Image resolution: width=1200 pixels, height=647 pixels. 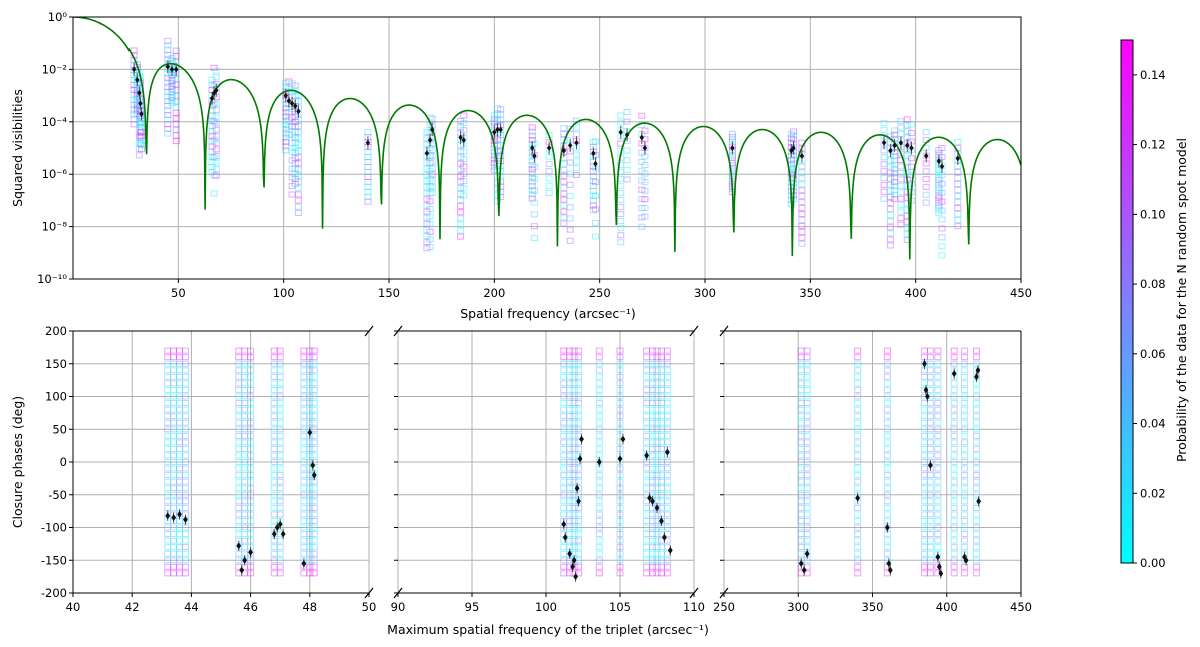 What do you see at coordinates (63, 462) in the screenshot?
I see `cp-ytick-label: 0` at bounding box center [63, 462].